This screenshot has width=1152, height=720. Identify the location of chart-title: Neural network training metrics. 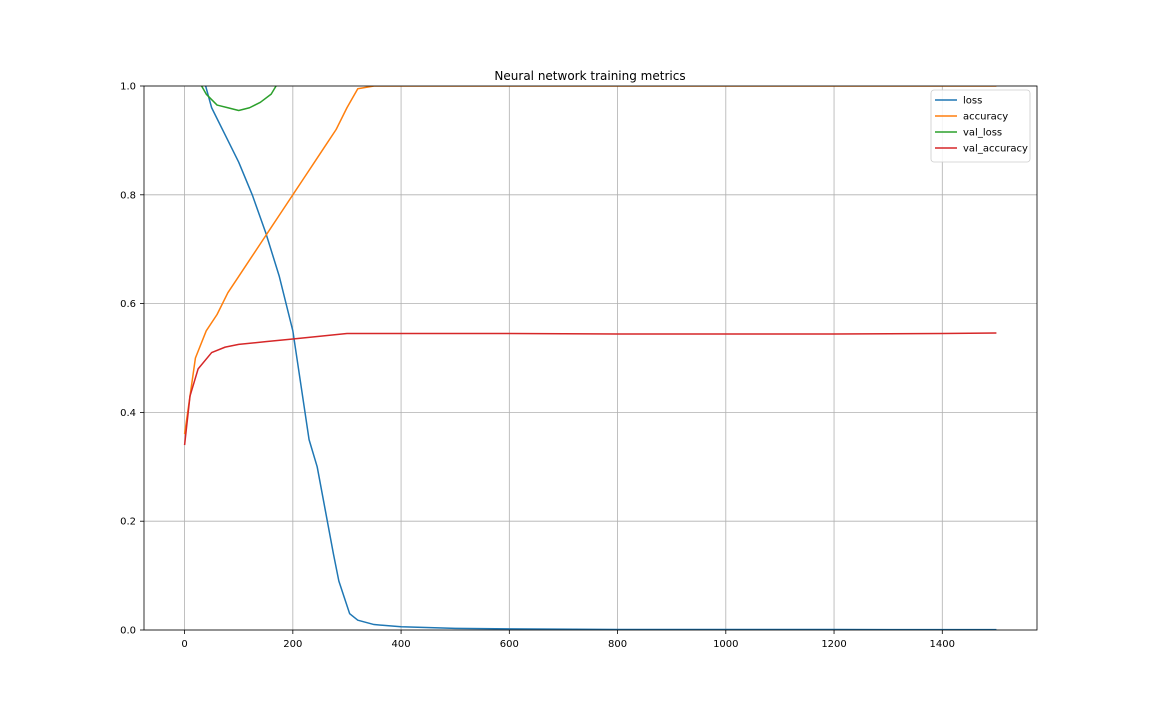
(589, 76).